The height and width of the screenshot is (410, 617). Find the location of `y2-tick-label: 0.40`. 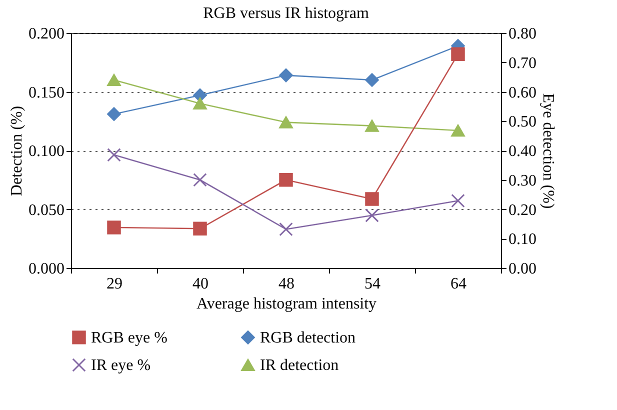

y2-tick-label: 0.40 is located at coordinates (522, 151).